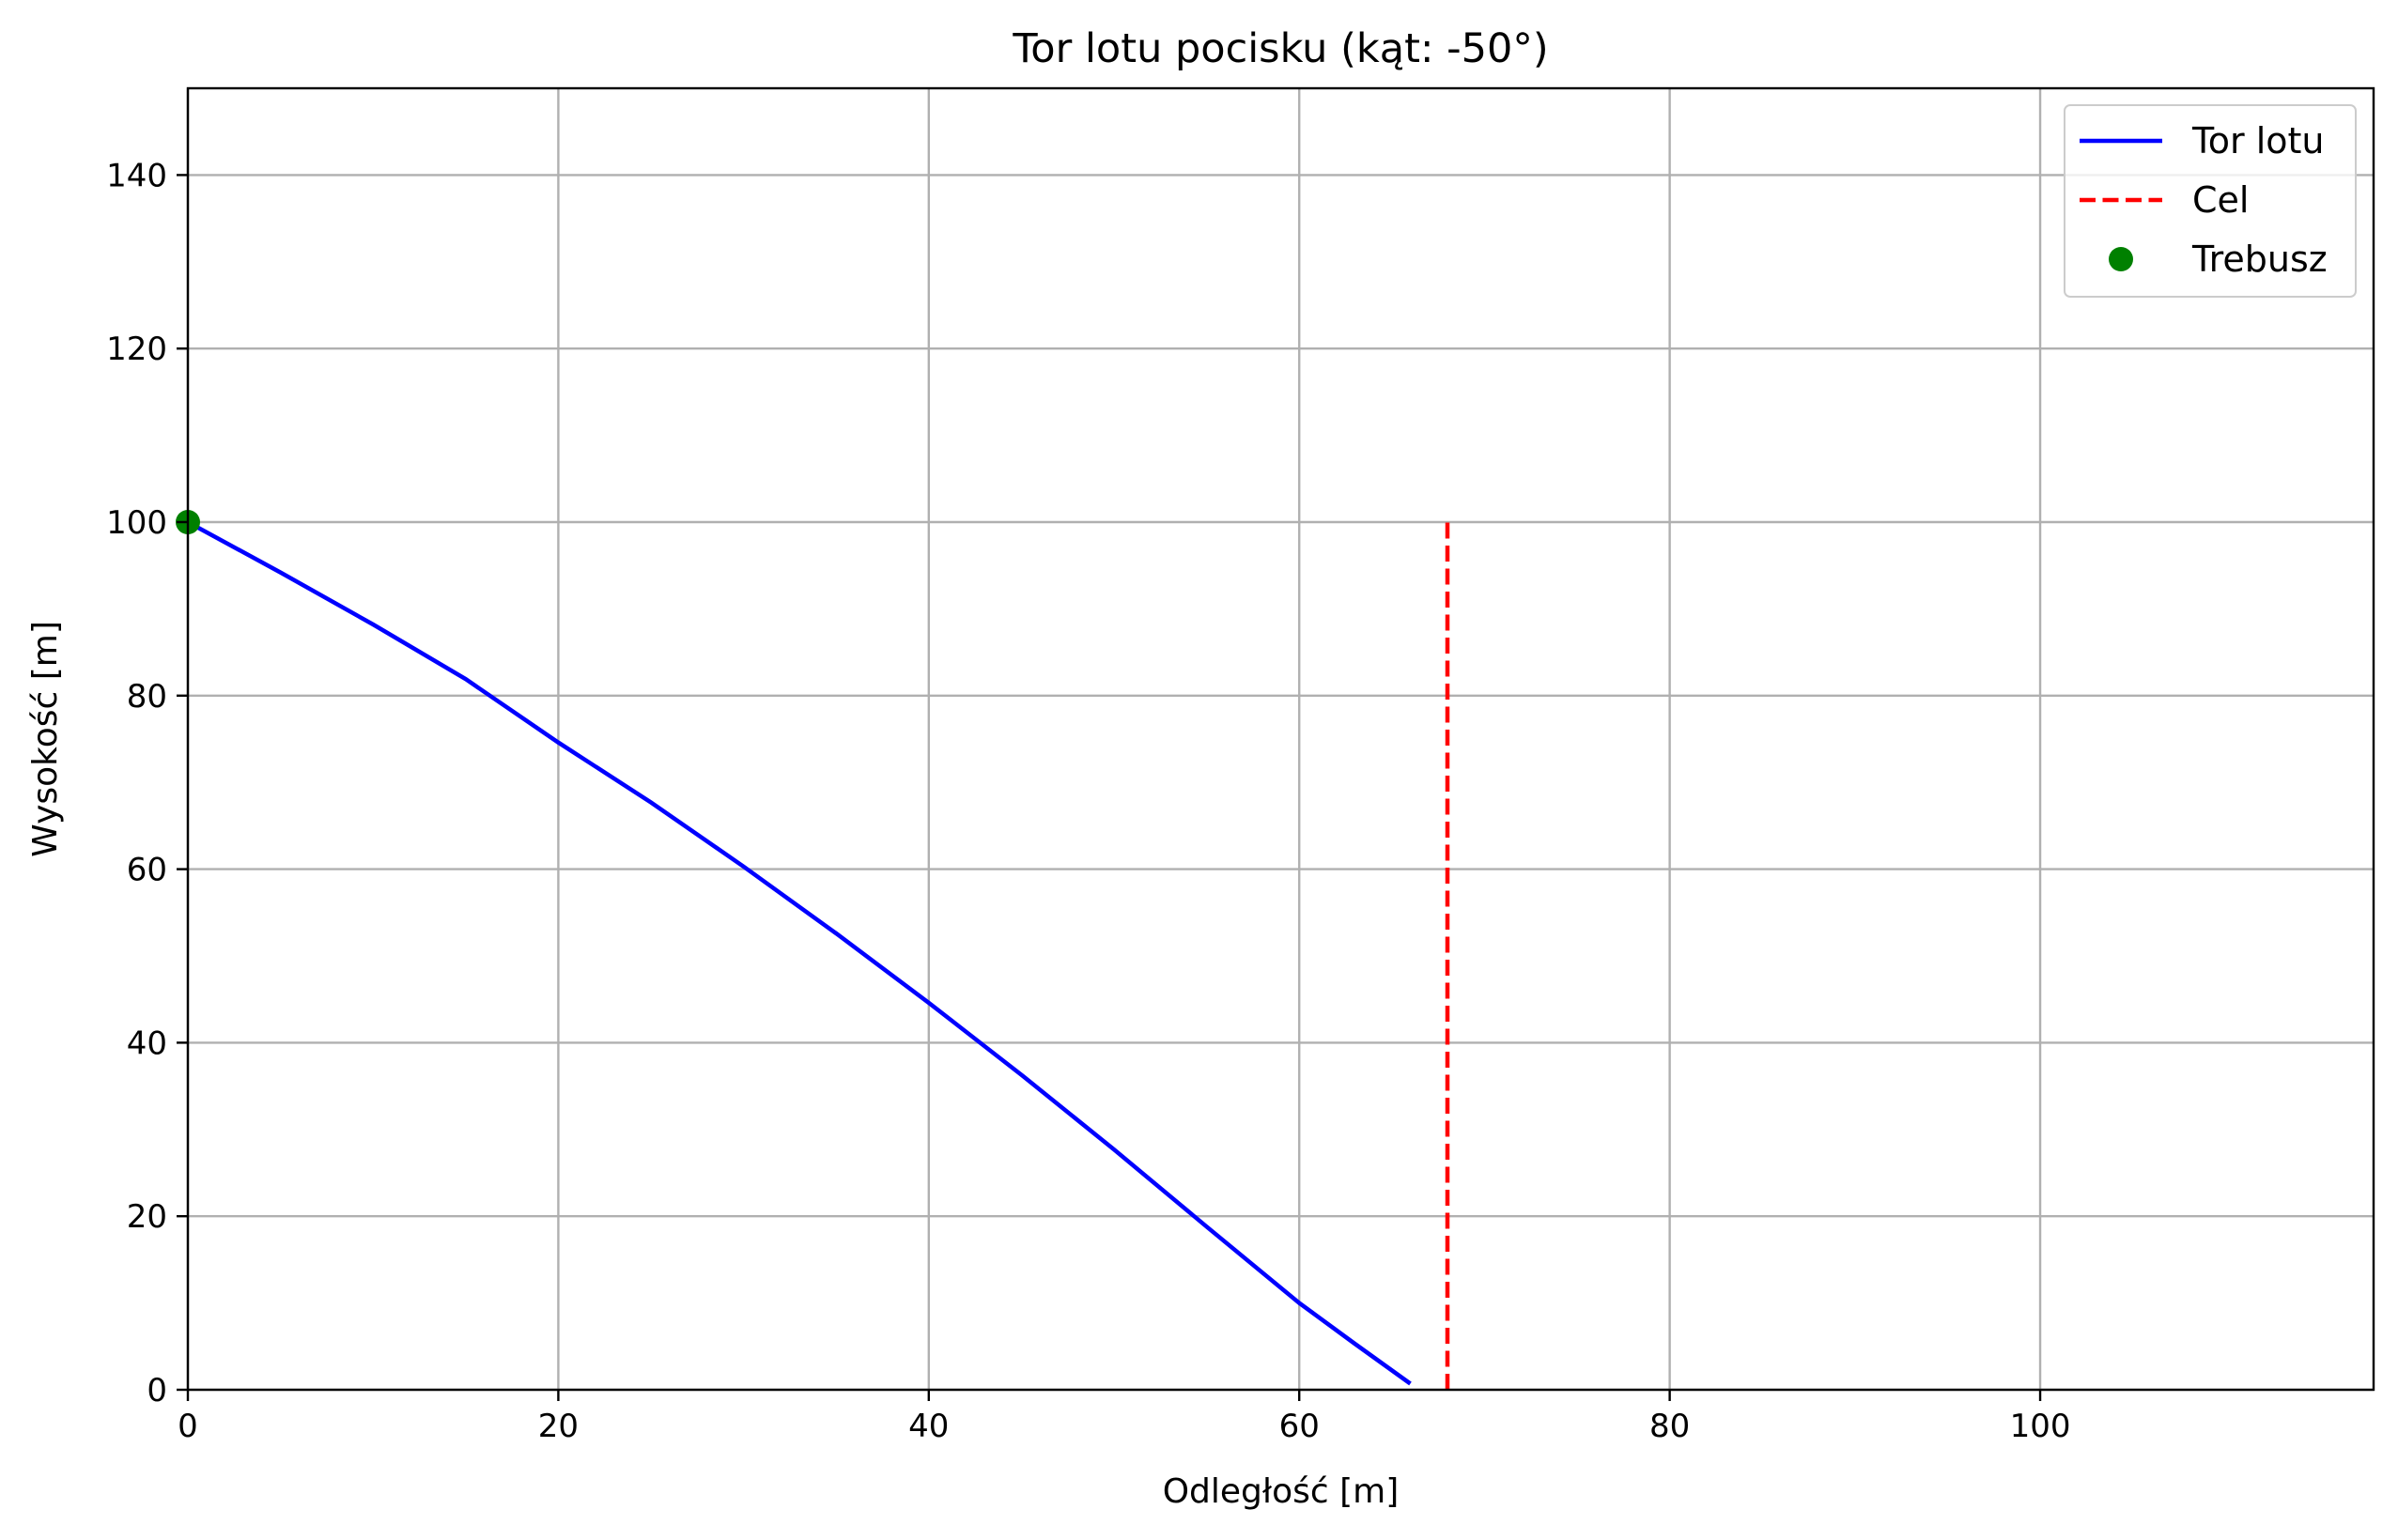 This screenshot has width=2398, height=1540. Describe the element at coordinates (136, 523) in the screenshot. I see `y-tick-label: 100` at that location.